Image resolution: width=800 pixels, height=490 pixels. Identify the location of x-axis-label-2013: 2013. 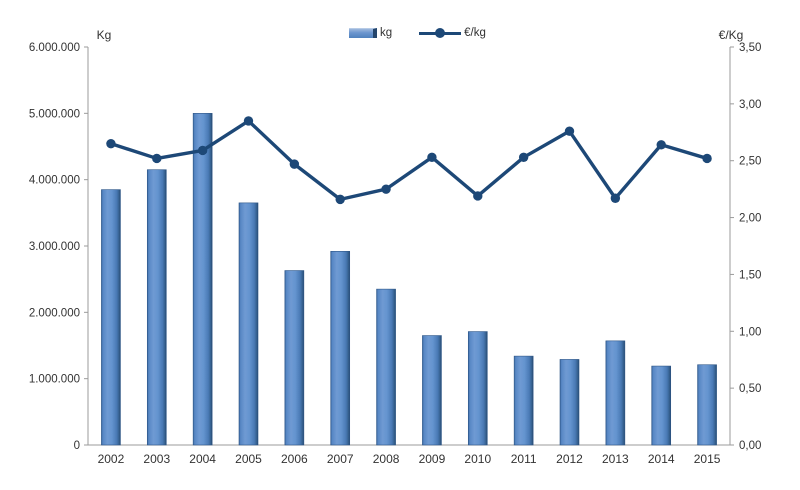
(615, 459).